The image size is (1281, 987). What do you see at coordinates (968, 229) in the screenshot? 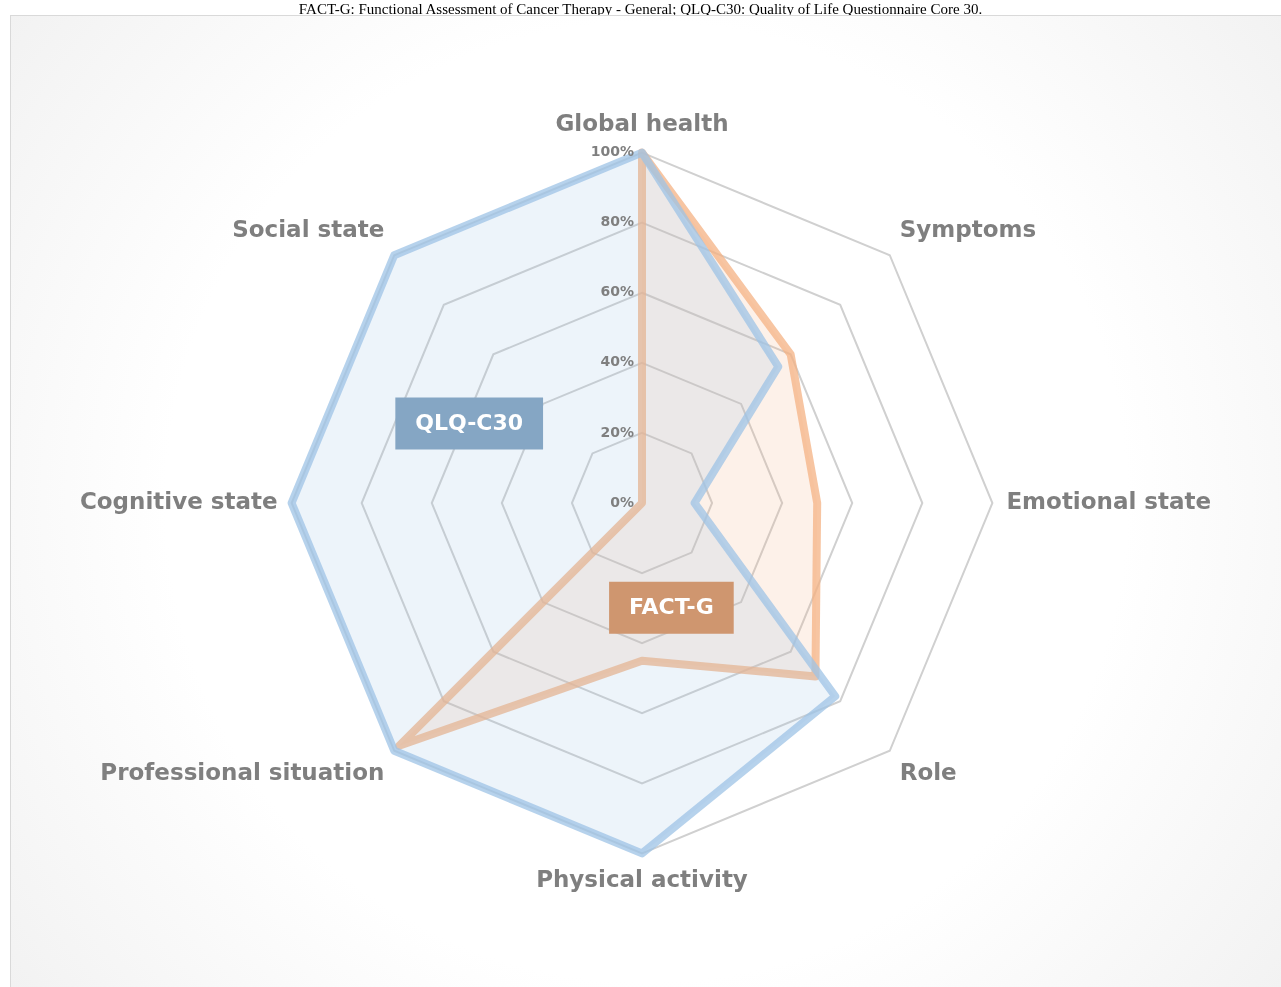
I see `spoke-label: Symptoms` at bounding box center [968, 229].